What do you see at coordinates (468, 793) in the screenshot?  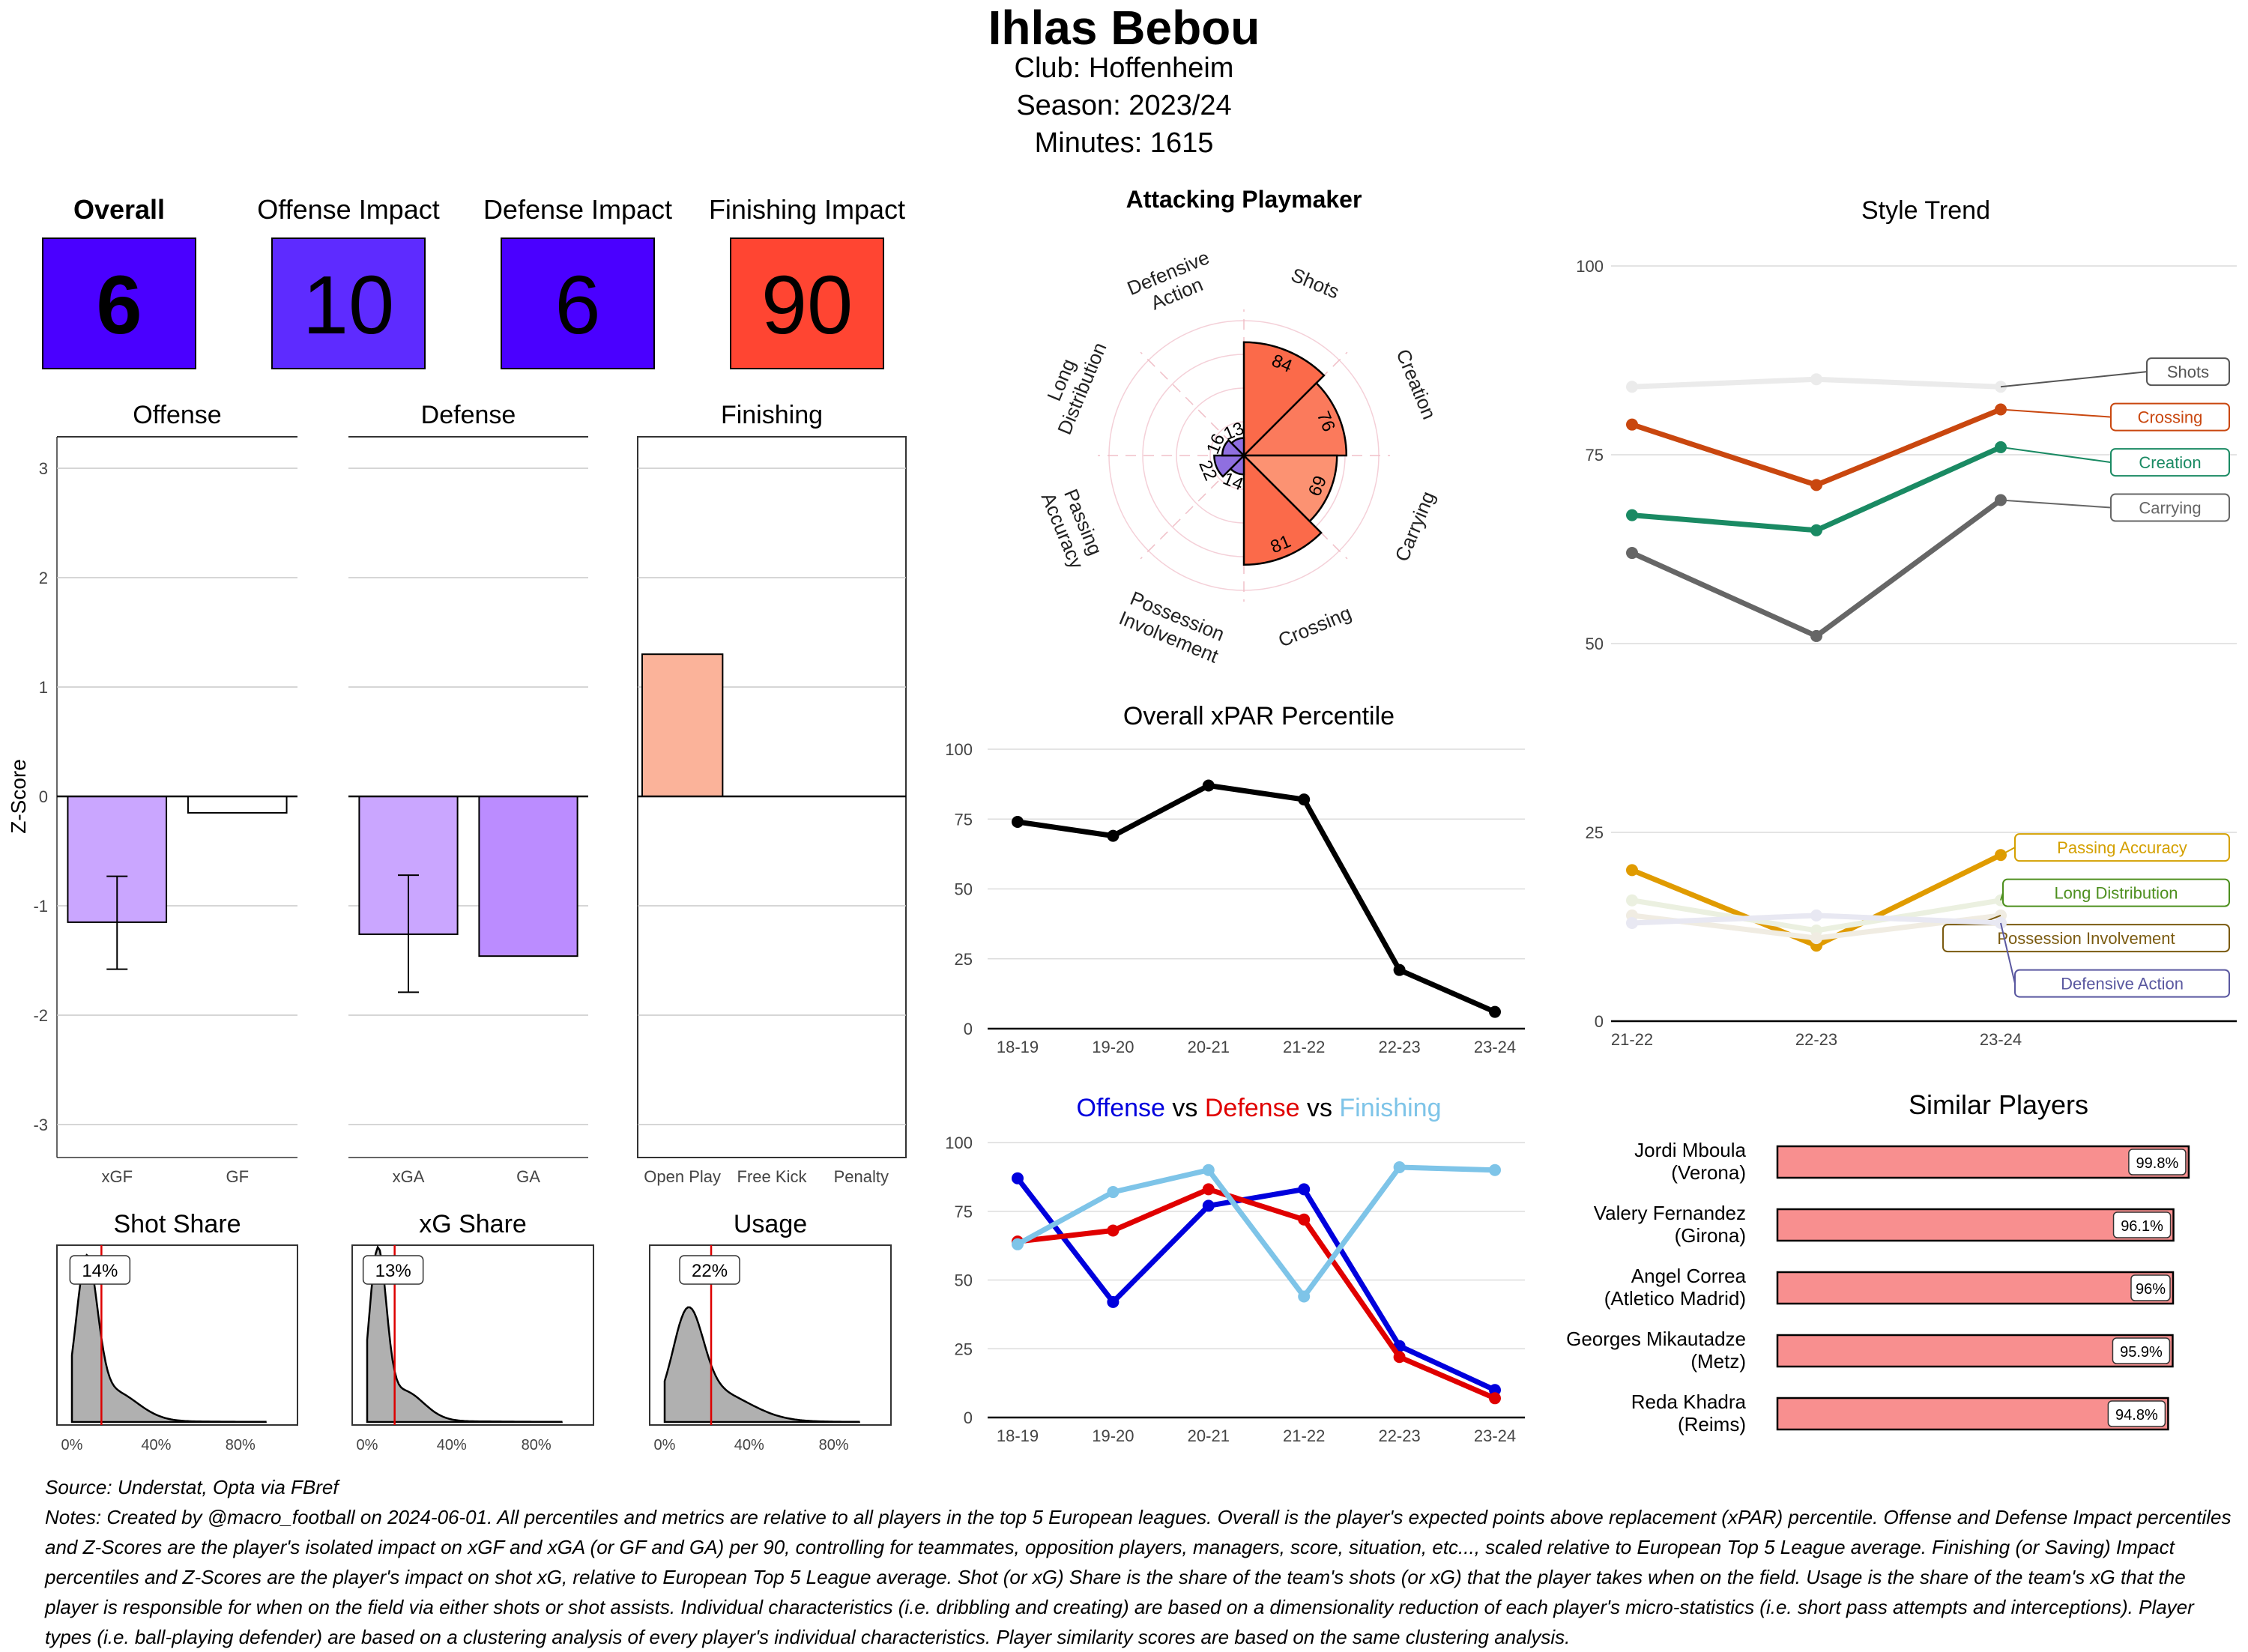 I see `zscore-panel-defense: Defense xGA GA` at bounding box center [468, 793].